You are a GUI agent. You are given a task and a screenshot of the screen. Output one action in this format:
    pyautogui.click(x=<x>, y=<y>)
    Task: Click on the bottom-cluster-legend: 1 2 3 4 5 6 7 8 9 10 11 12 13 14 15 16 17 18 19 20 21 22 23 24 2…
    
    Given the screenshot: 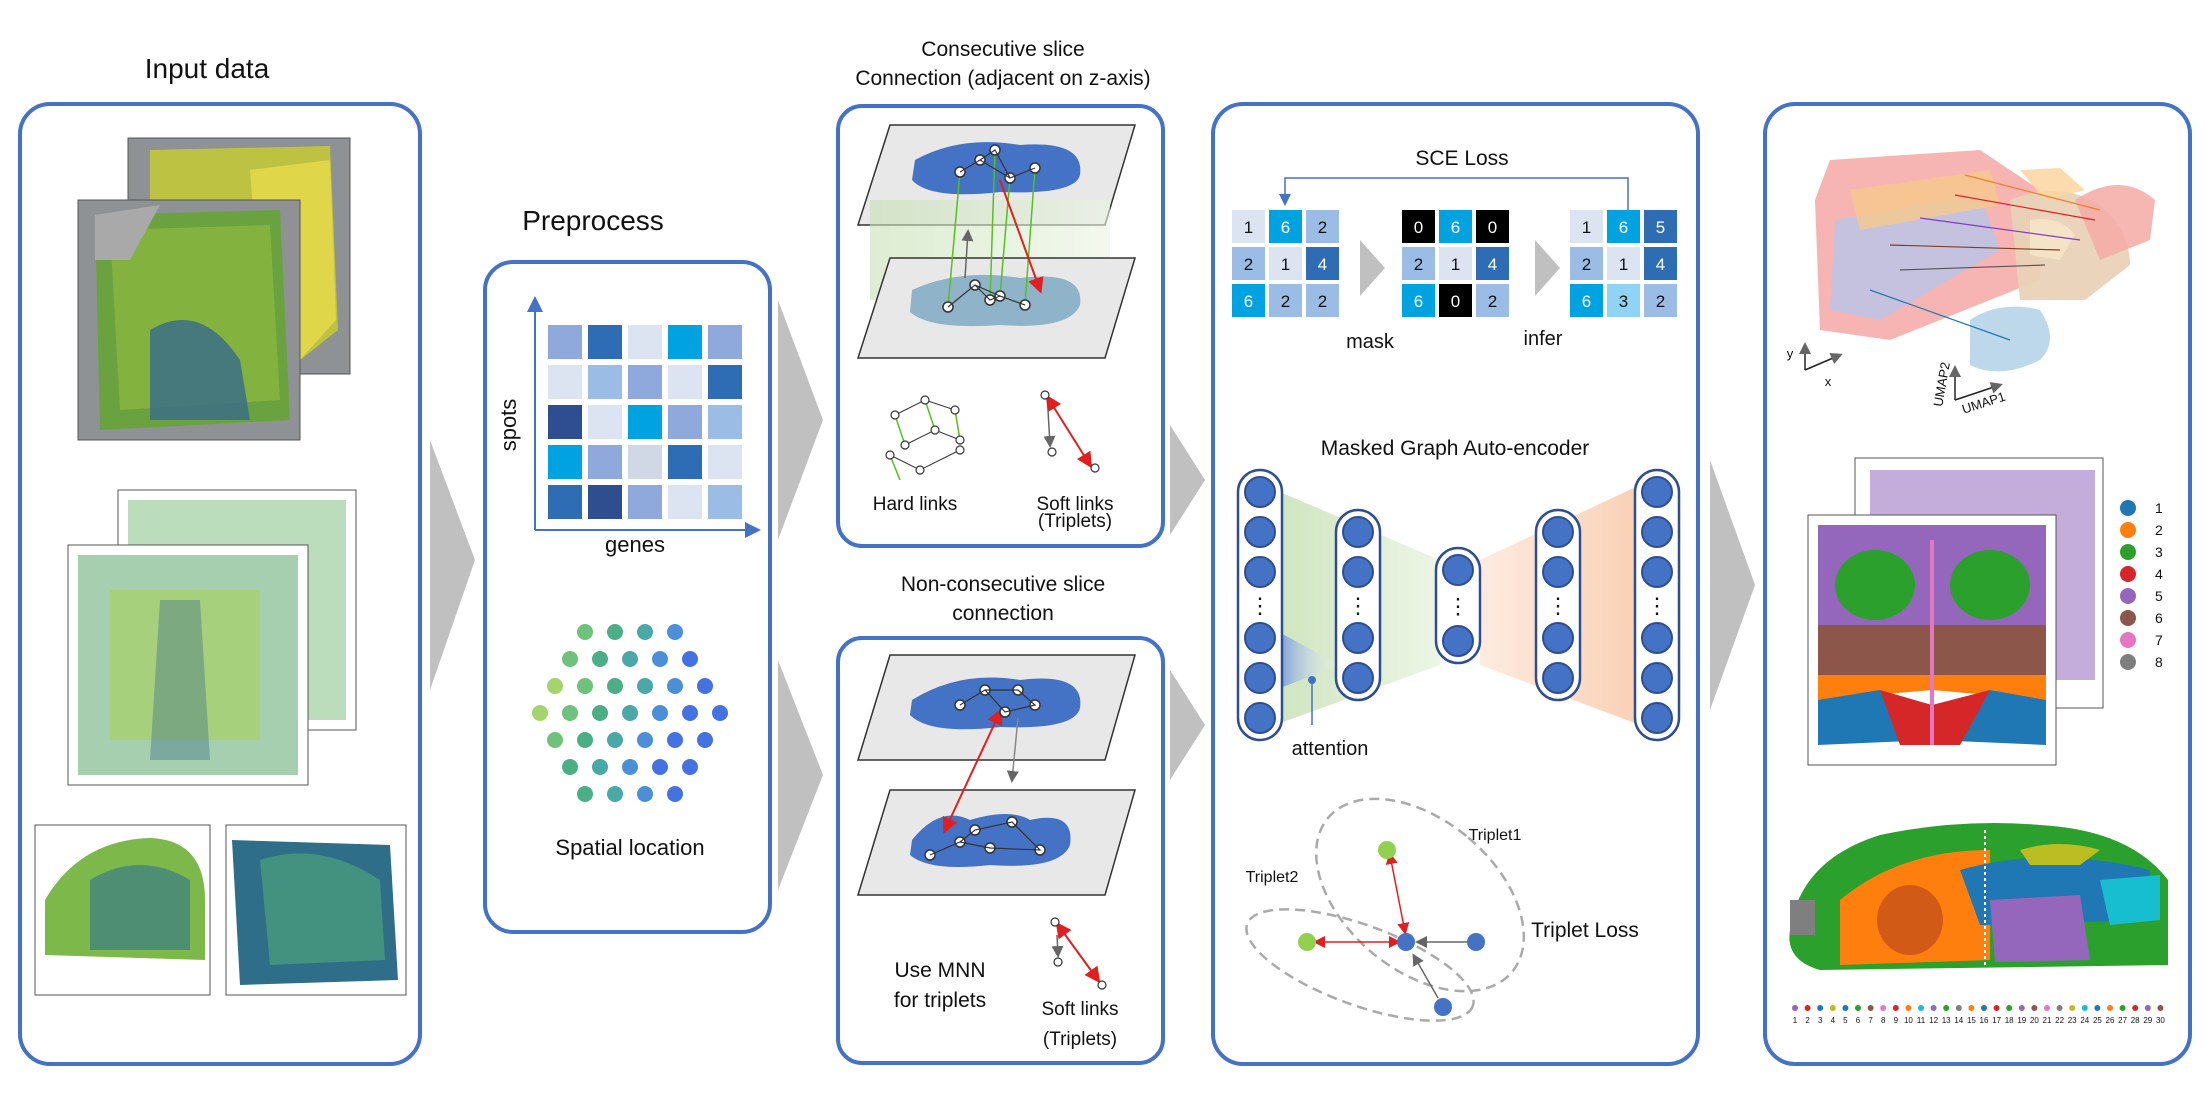 What is the action you would take?
    pyautogui.click(x=1978, y=1015)
    